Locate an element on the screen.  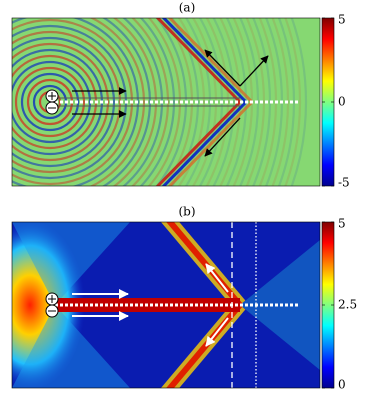
colorbar-tick-label: -5 is located at coordinates (344, 183).